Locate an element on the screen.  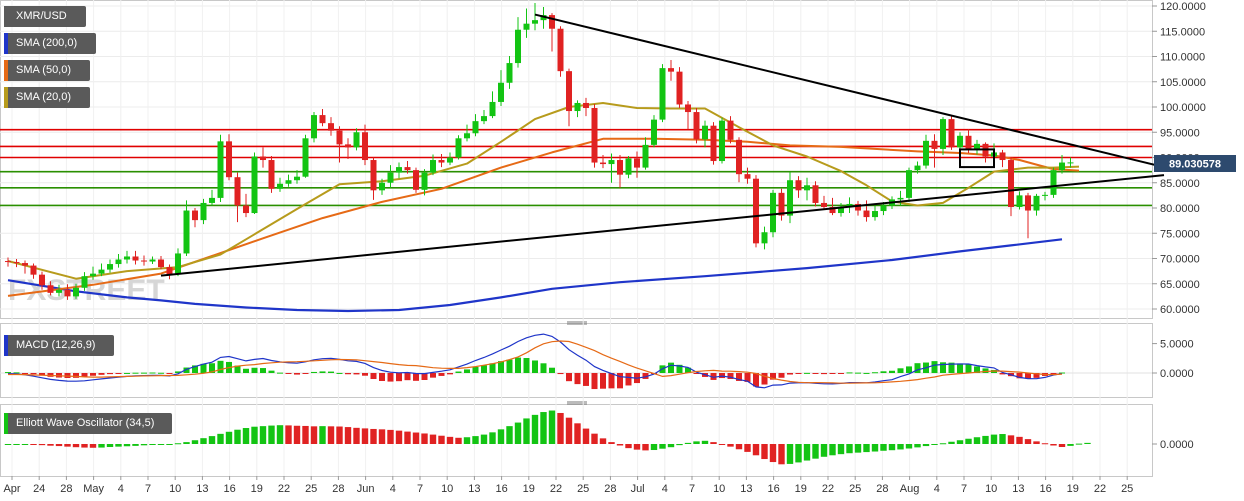
legend-sma50: SMA (50,0) is located at coordinates (47, 70).